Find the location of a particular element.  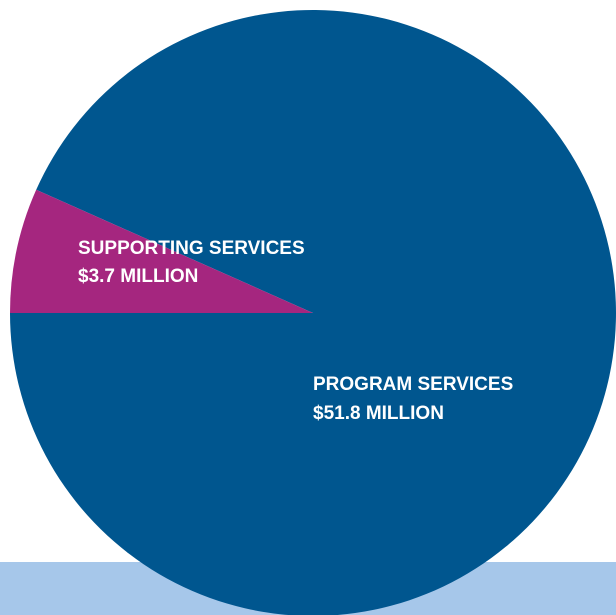

supporting-services-label: SUPPORTING SERVICES is located at coordinates (191, 248).